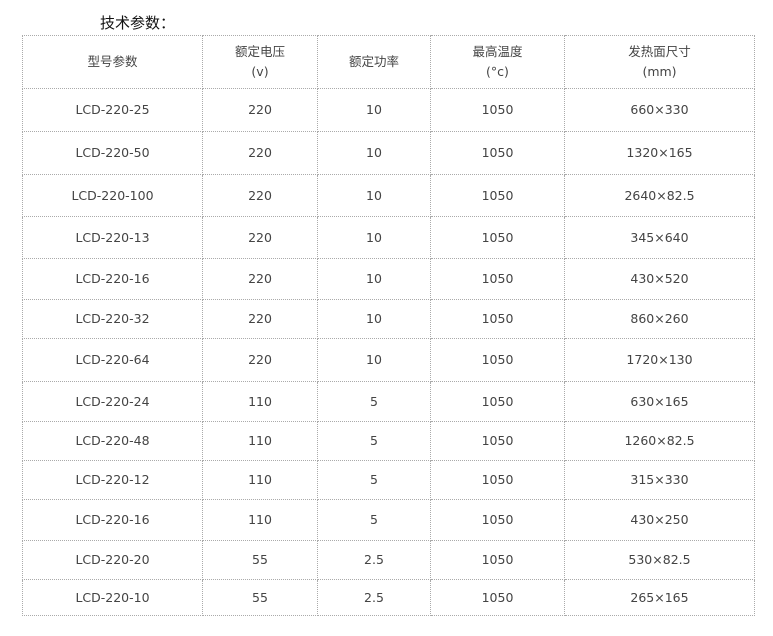  I want to click on header-row: 型号参数 额定电压 (v) 额定功率 最高温度 (°c) 发热面尺寸 (mm), so click(388, 62).